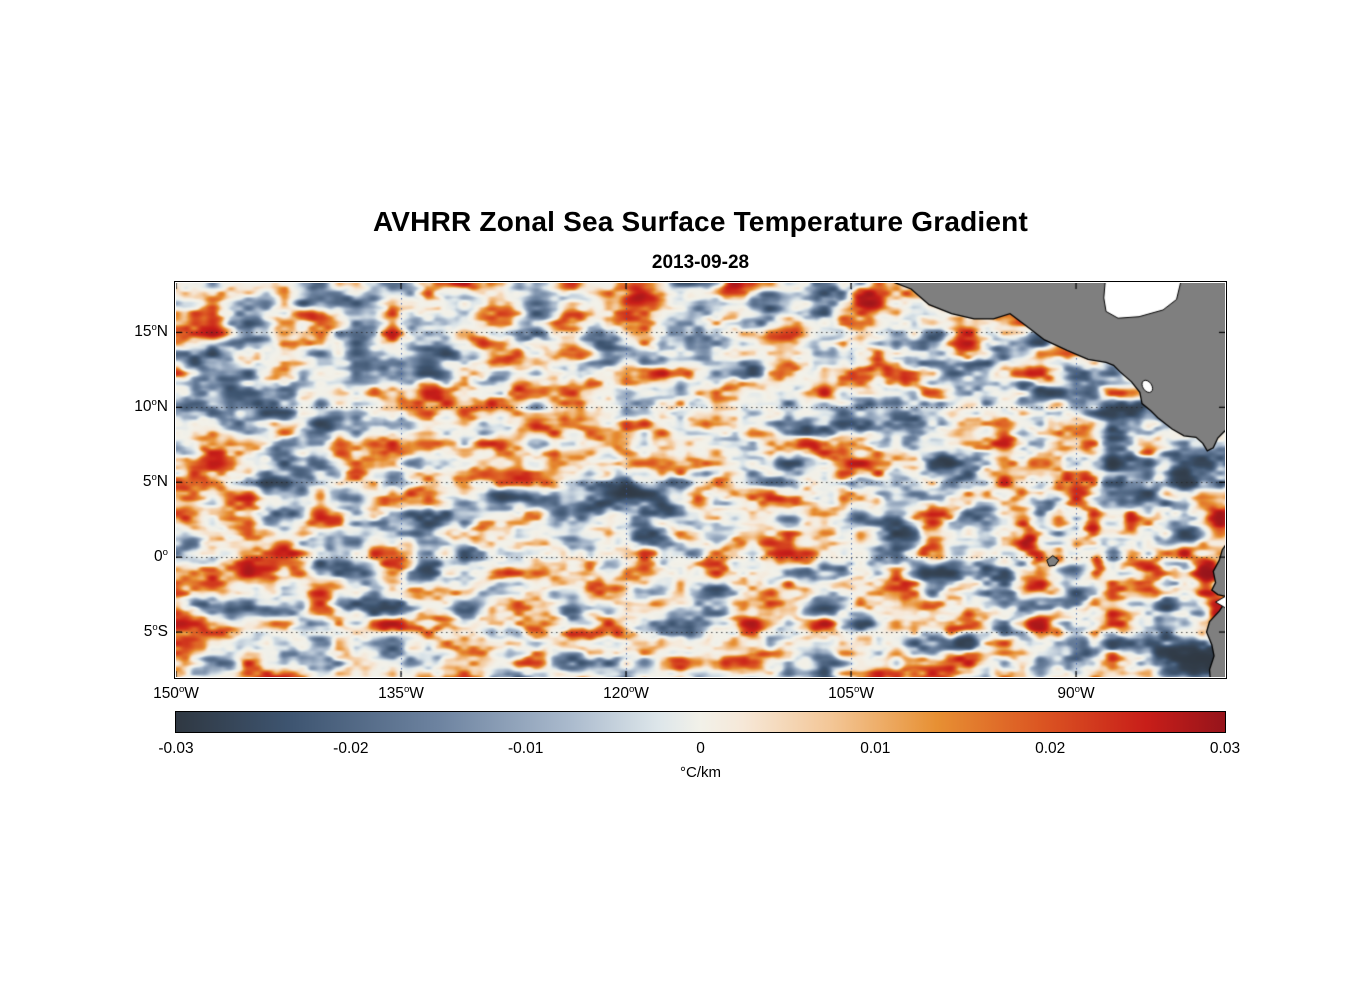  What do you see at coordinates (151, 331) in the screenshot?
I see `lat-tick-label: 15oN` at bounding box center [151, 331].